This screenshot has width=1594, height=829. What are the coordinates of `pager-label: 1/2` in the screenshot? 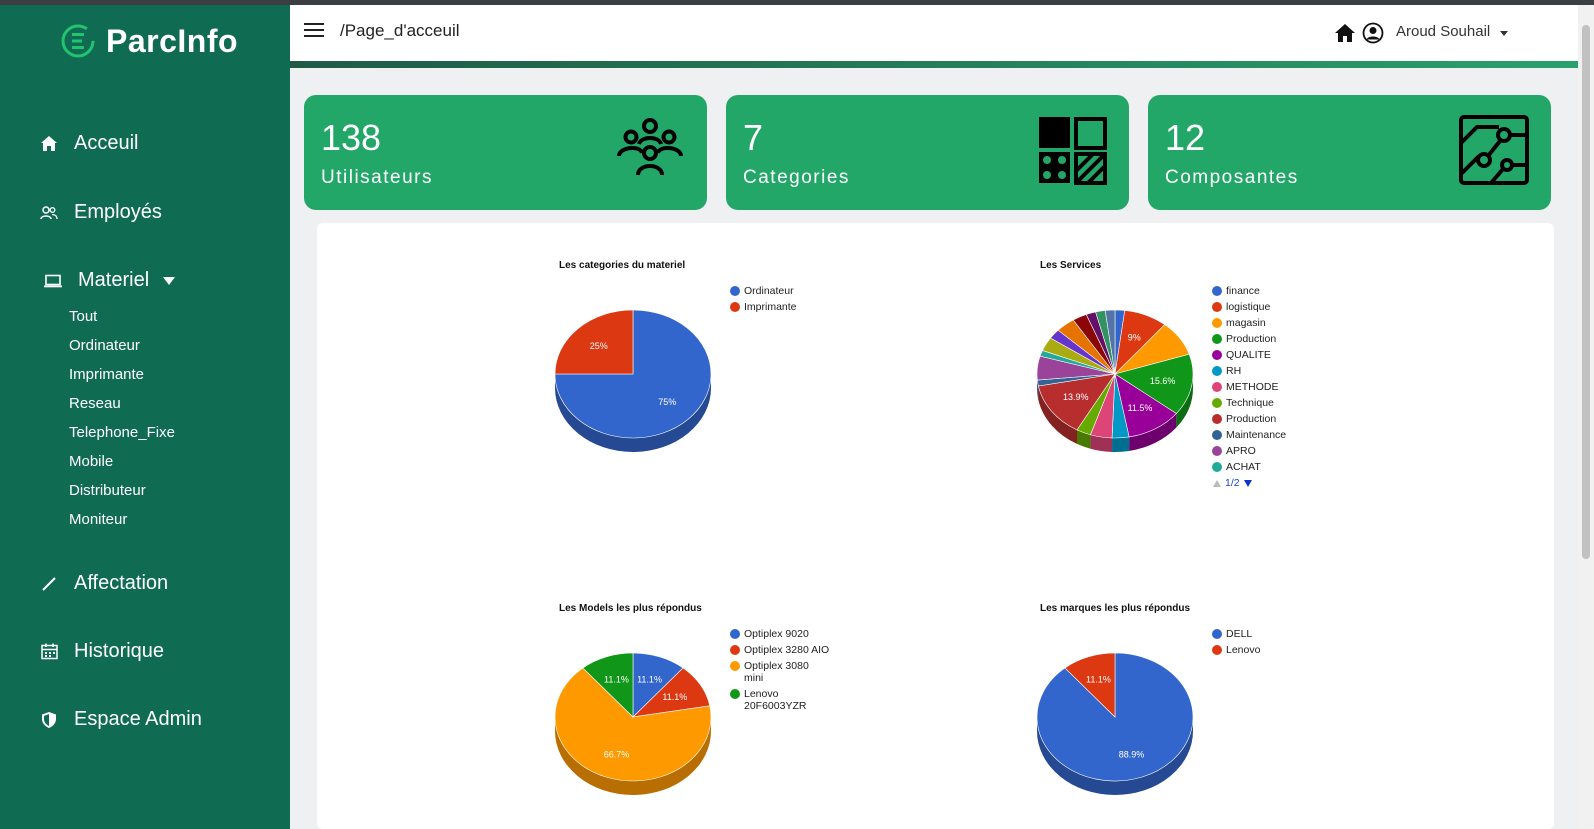 It's located at (1232, 483).